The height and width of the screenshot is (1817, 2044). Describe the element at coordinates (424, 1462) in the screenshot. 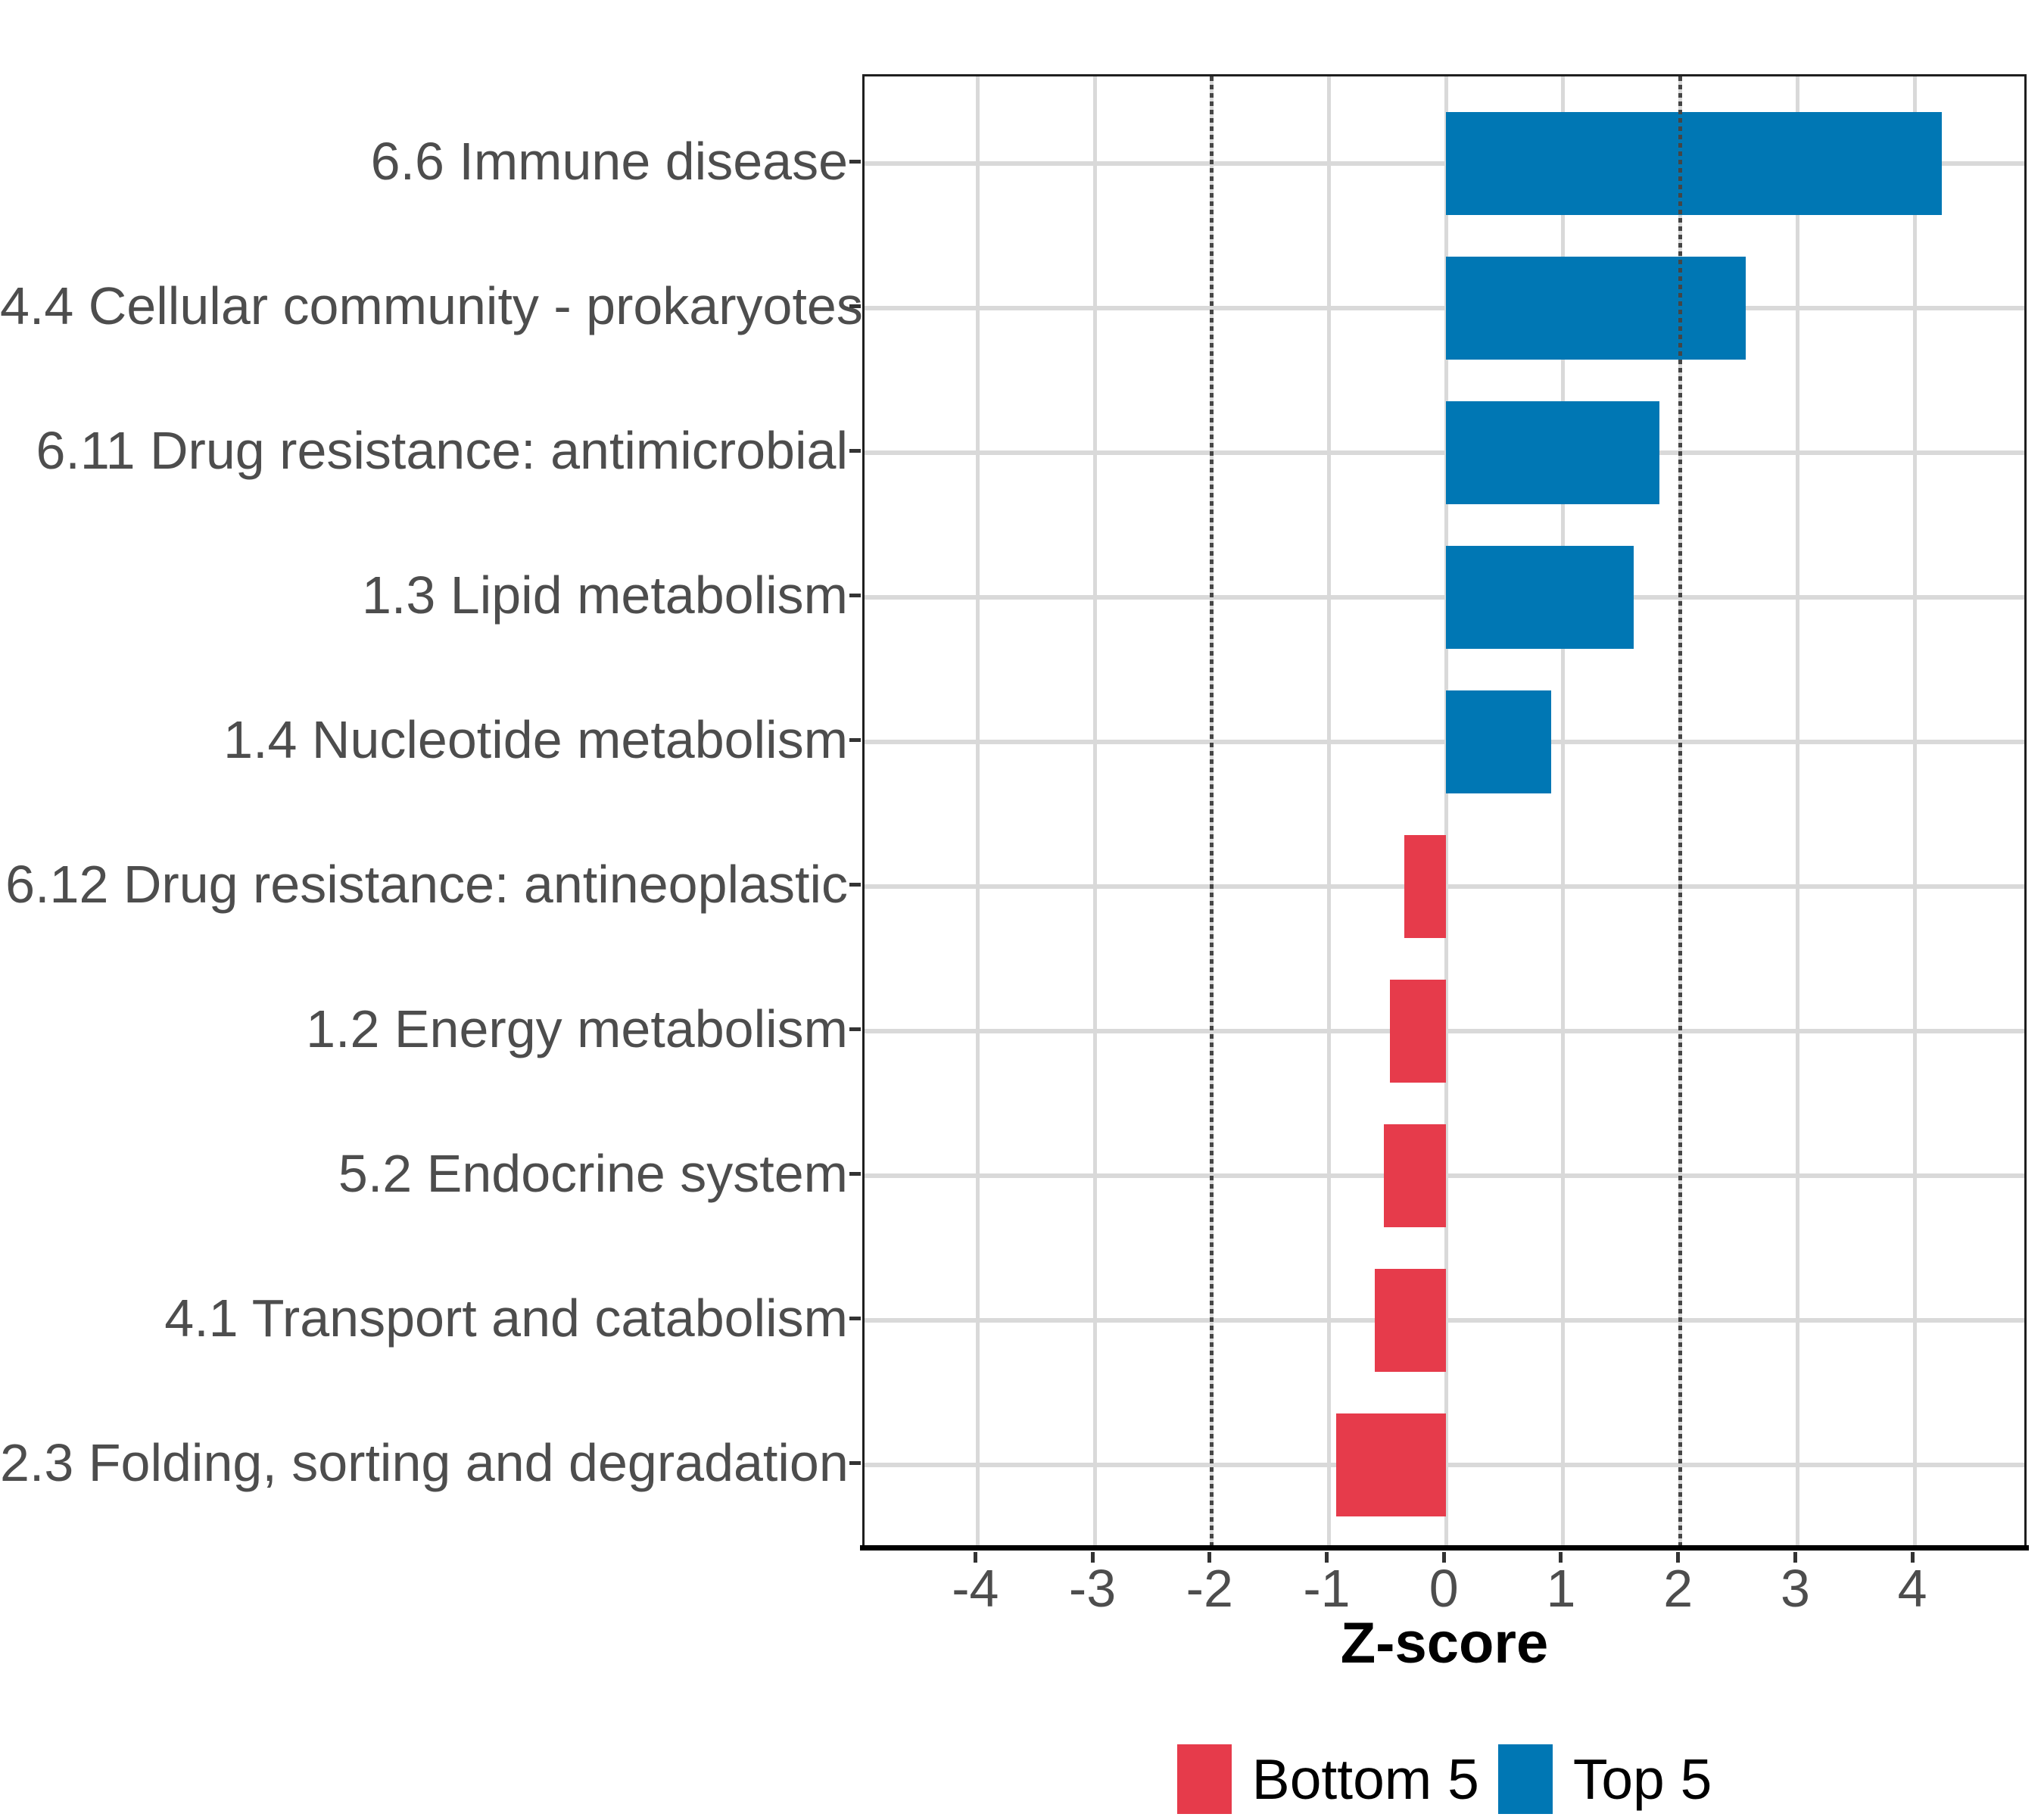

I see `category-label: 2.3 Folding, sorting and degradation` at that location.